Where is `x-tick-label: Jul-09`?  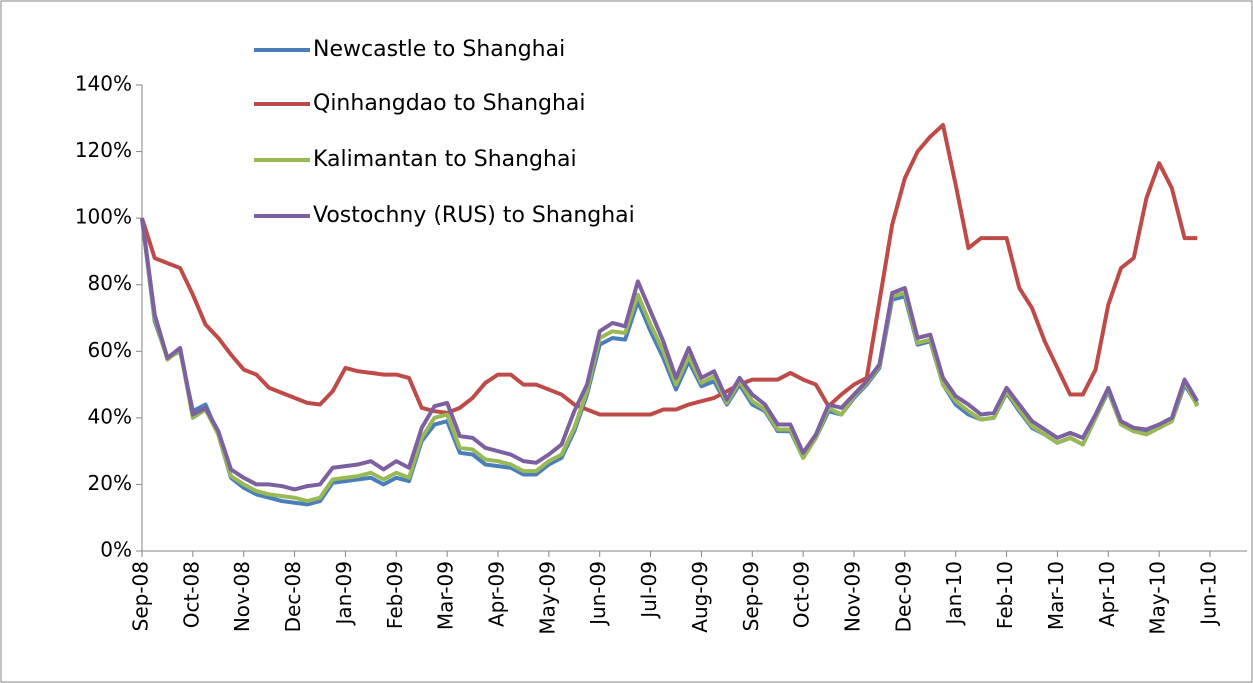 x-tick-label: Jul-09 is located at coordinates (649, 590).